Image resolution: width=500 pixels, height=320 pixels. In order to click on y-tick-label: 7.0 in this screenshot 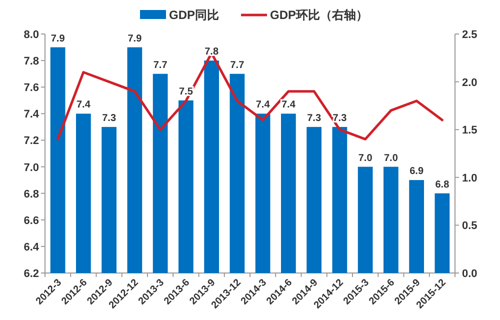, I will do `click(31, 168)`.